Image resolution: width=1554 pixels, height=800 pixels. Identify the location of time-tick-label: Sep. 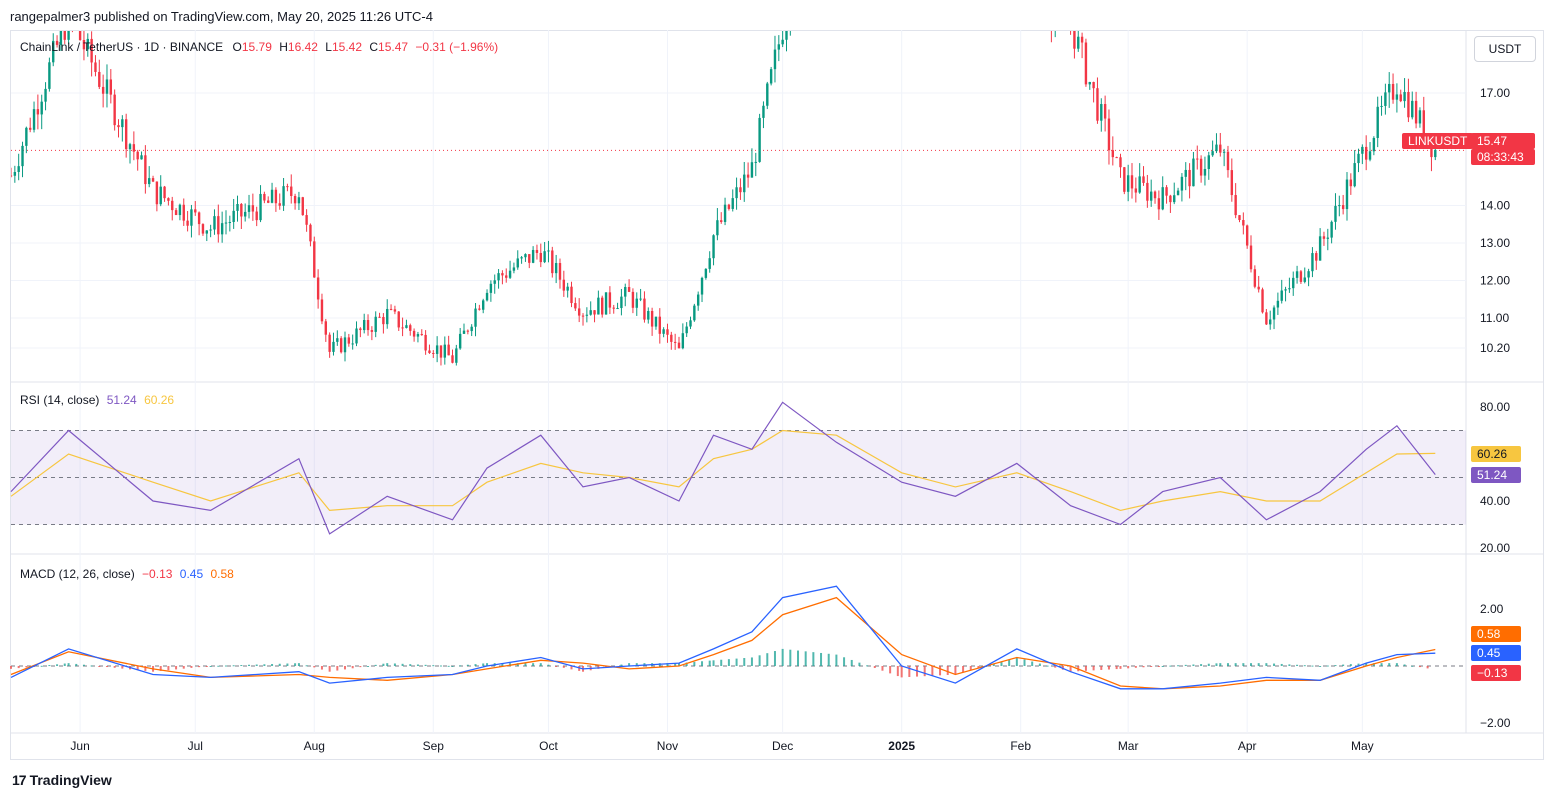
(434, 746).